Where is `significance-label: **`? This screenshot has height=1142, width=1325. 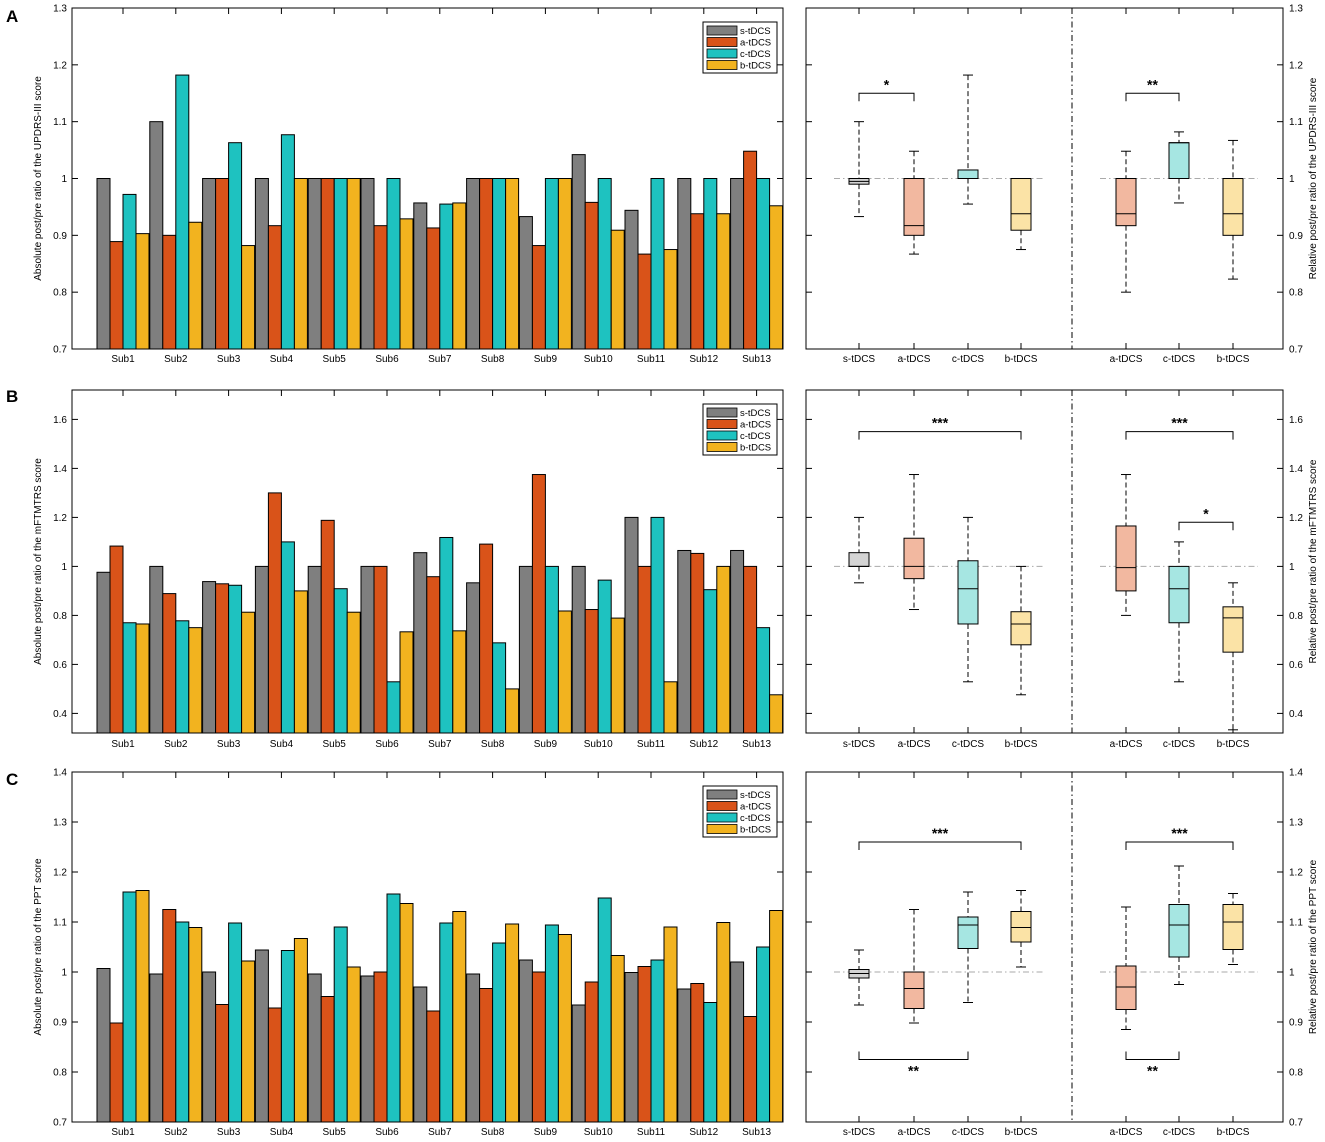 significance-label: ** is located at coordinates (1152, 84).